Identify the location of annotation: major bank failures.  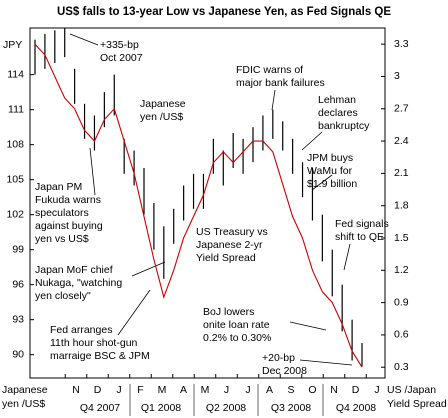
(280, 83).